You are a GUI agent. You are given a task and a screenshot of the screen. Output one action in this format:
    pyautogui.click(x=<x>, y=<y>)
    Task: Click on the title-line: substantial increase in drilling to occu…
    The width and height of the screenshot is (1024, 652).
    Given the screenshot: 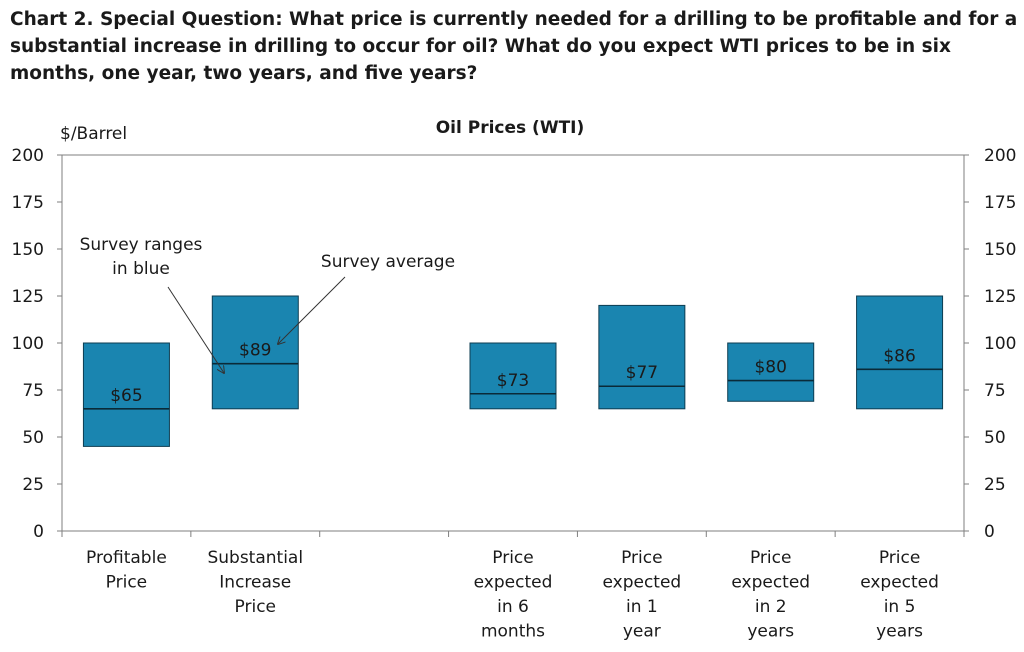 What is the action you would take?
    pyautogui.click(x=480, y=46)
    